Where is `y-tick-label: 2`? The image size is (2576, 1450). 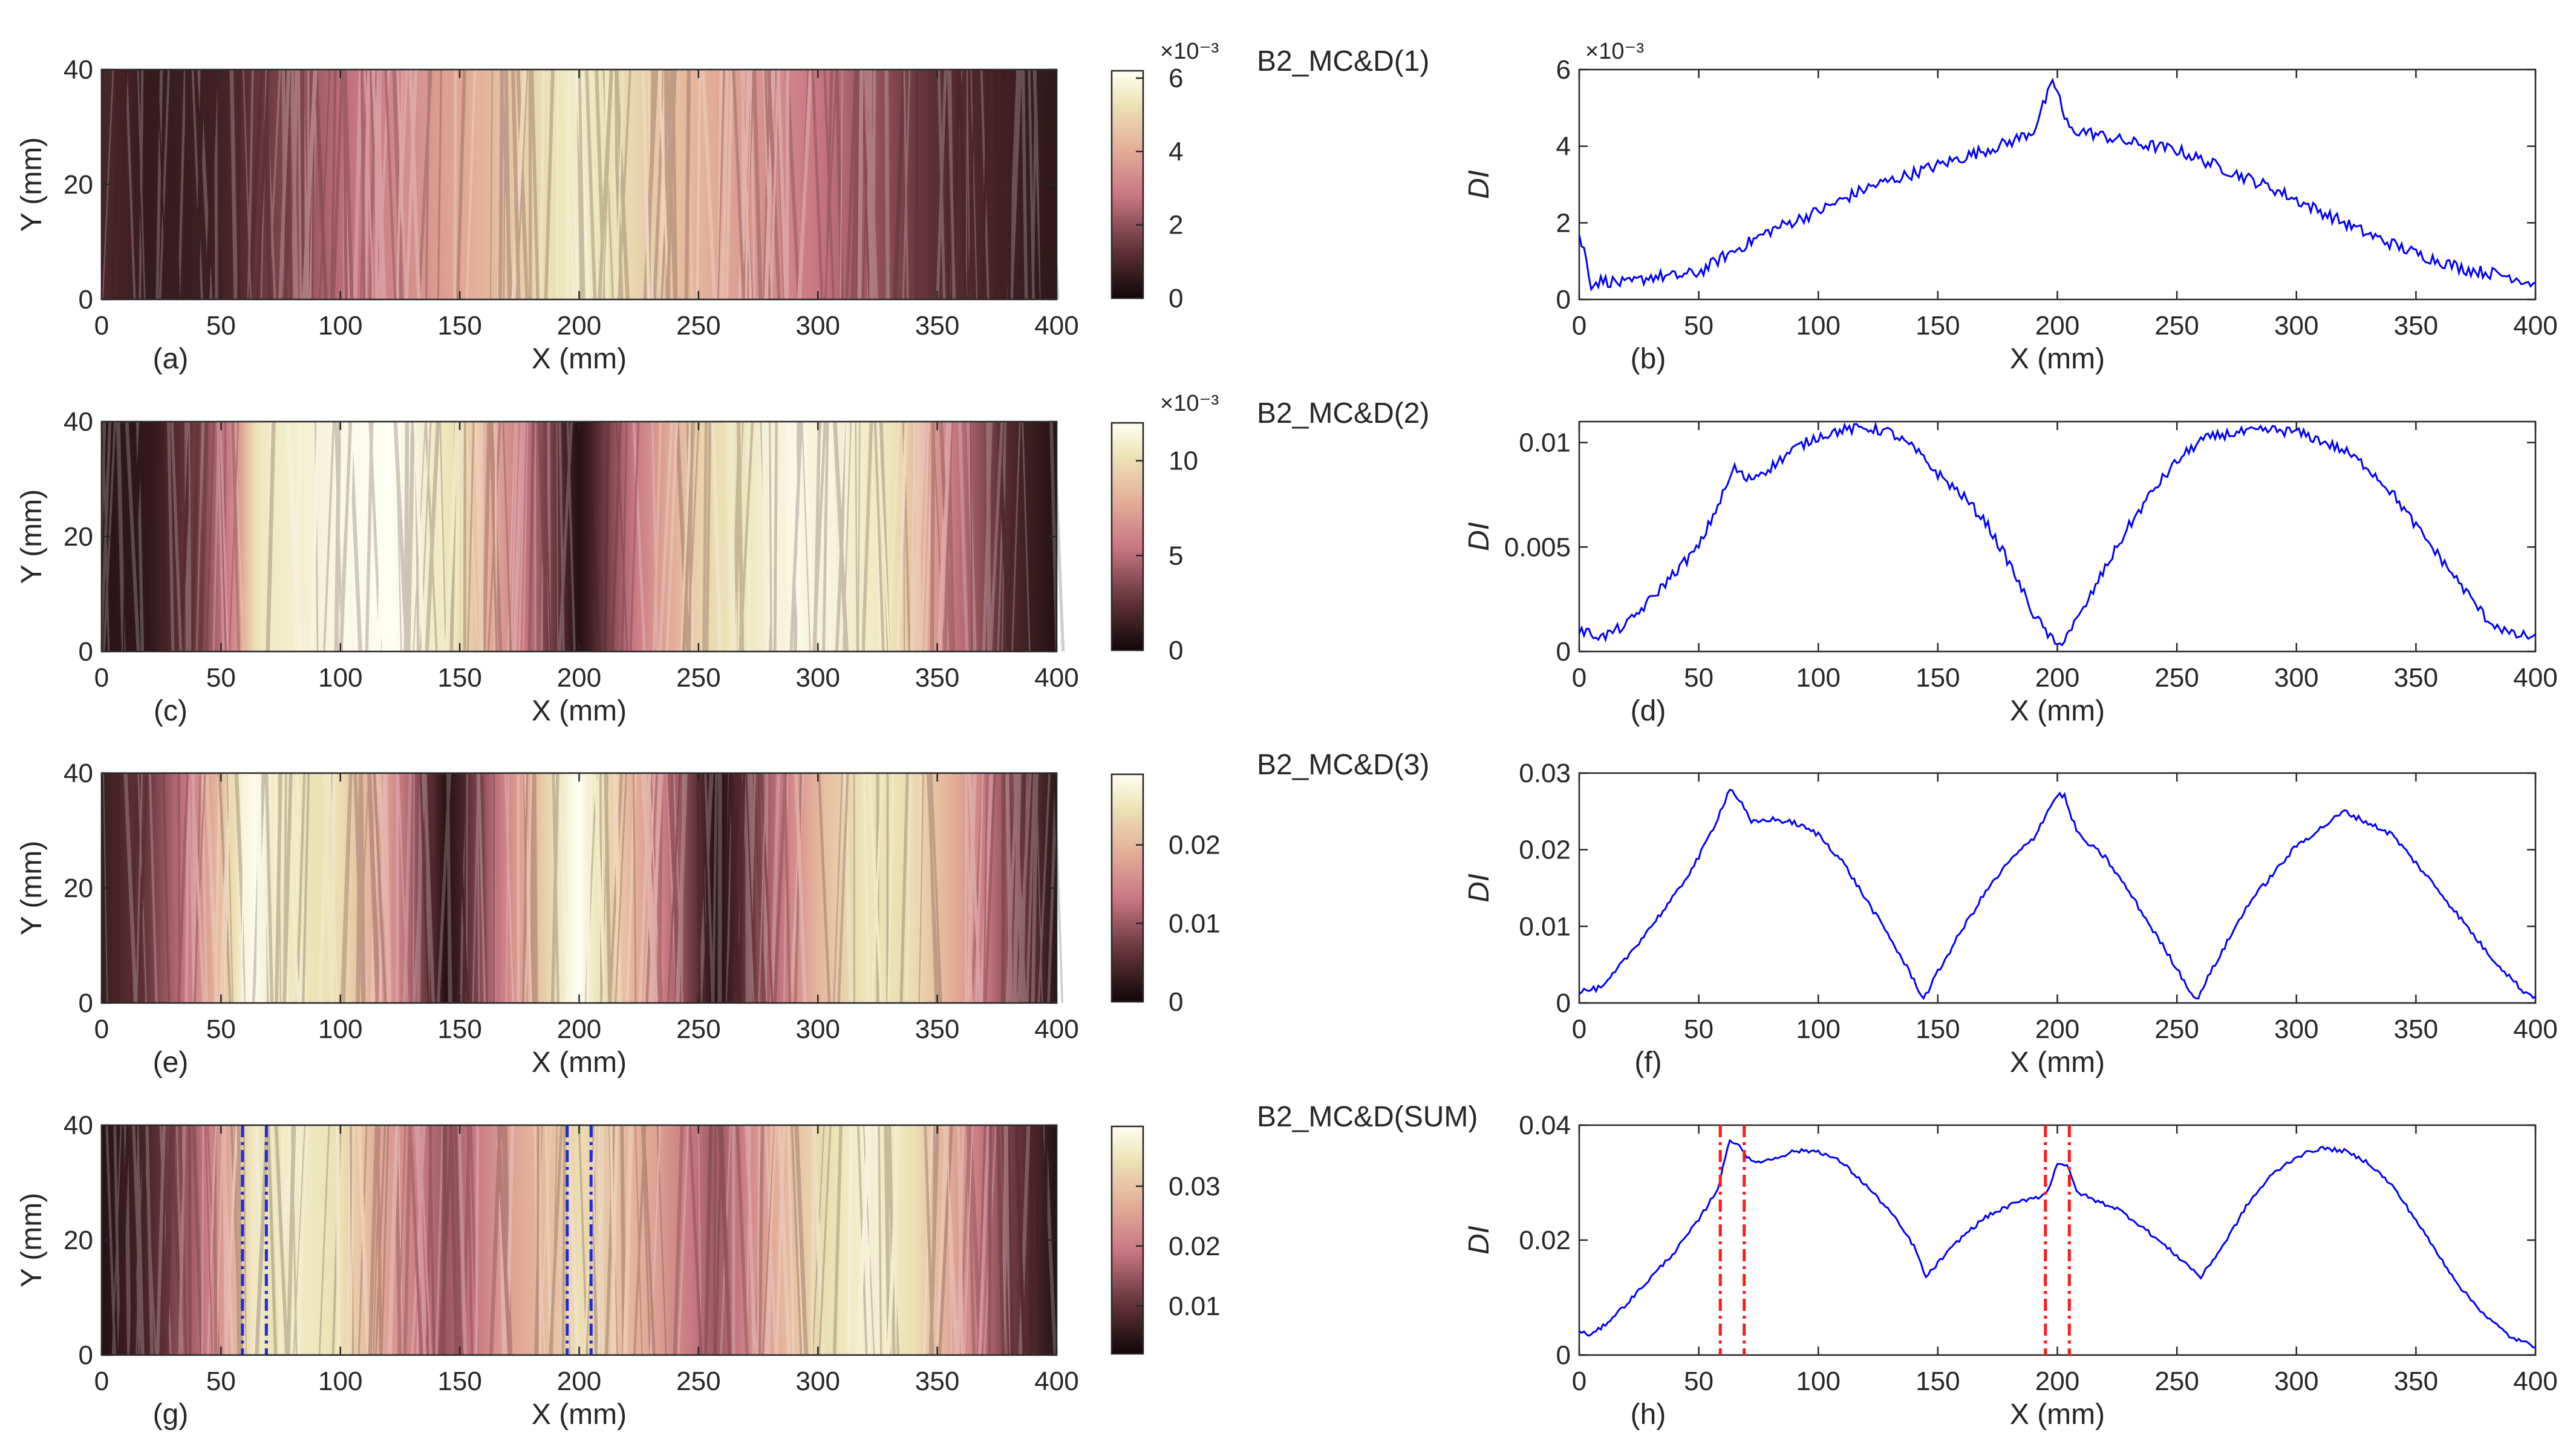
y-tick-label: 2 is located at coordinates (1563, 223).